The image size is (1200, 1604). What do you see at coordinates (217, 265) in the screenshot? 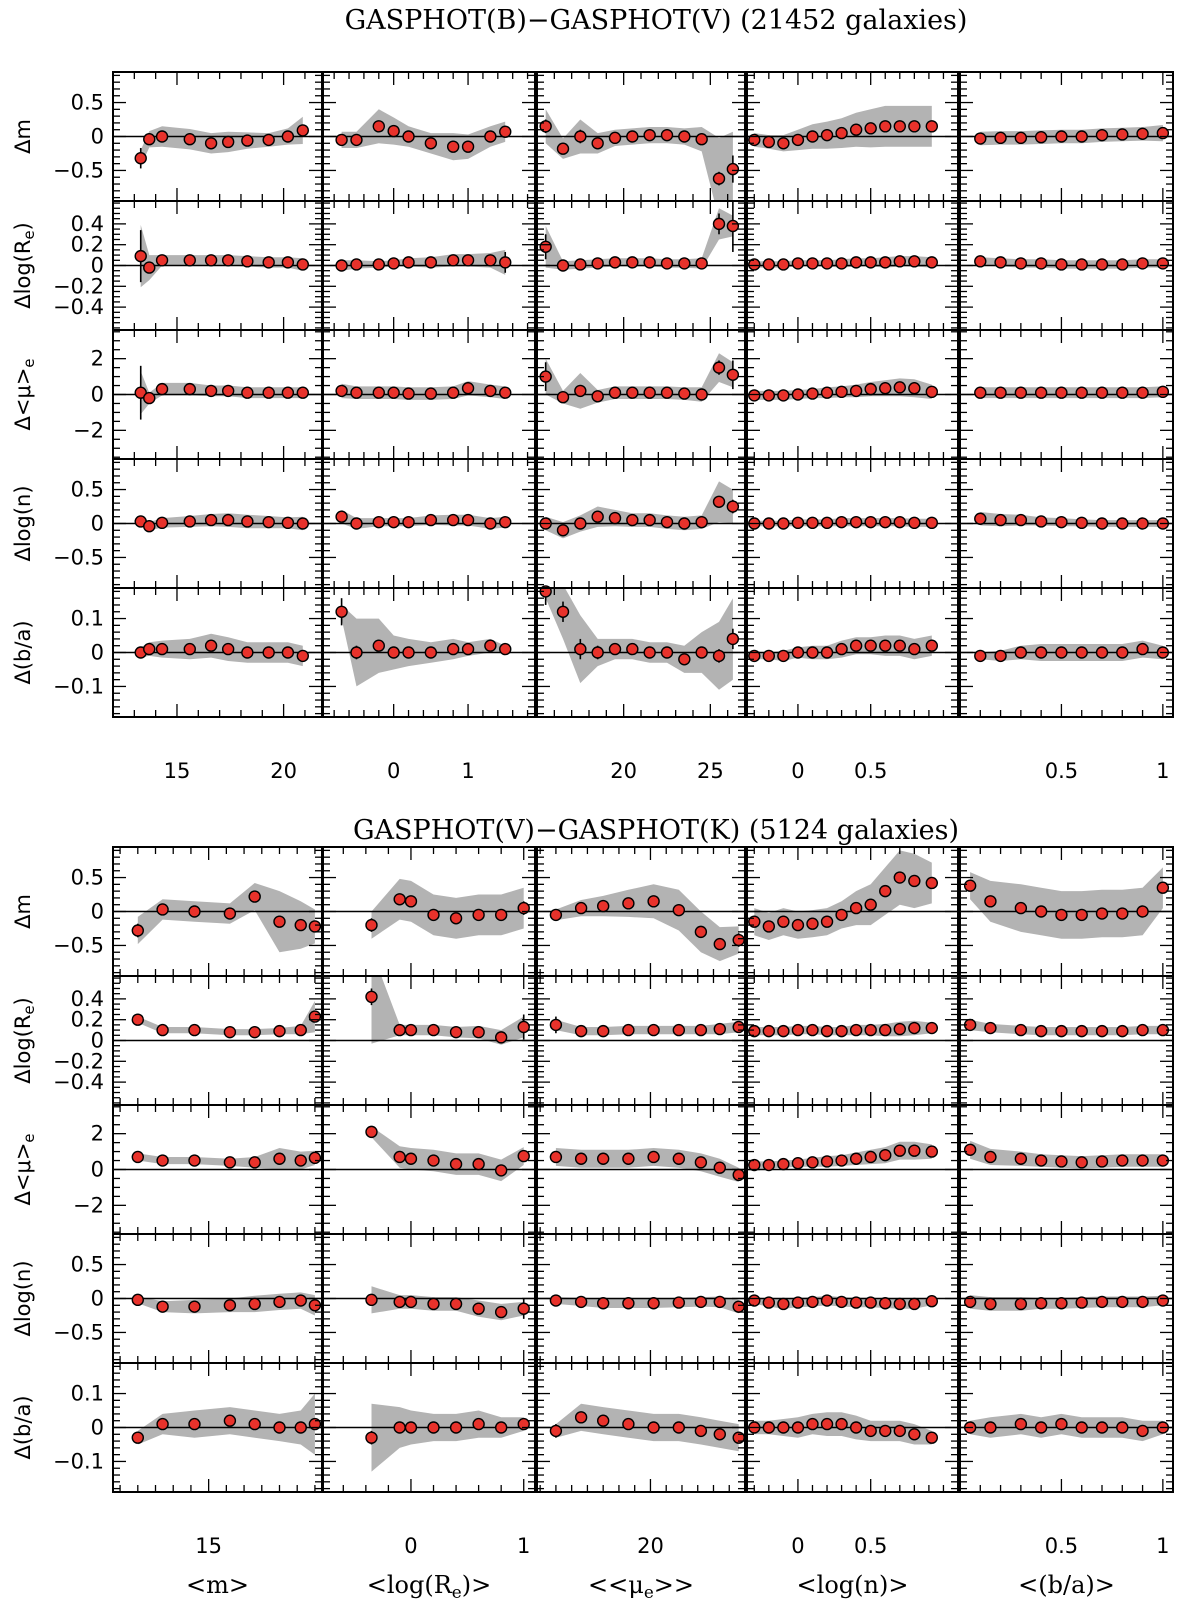
I see `top-panel-r2-c1` at bounding box center [217, 265].